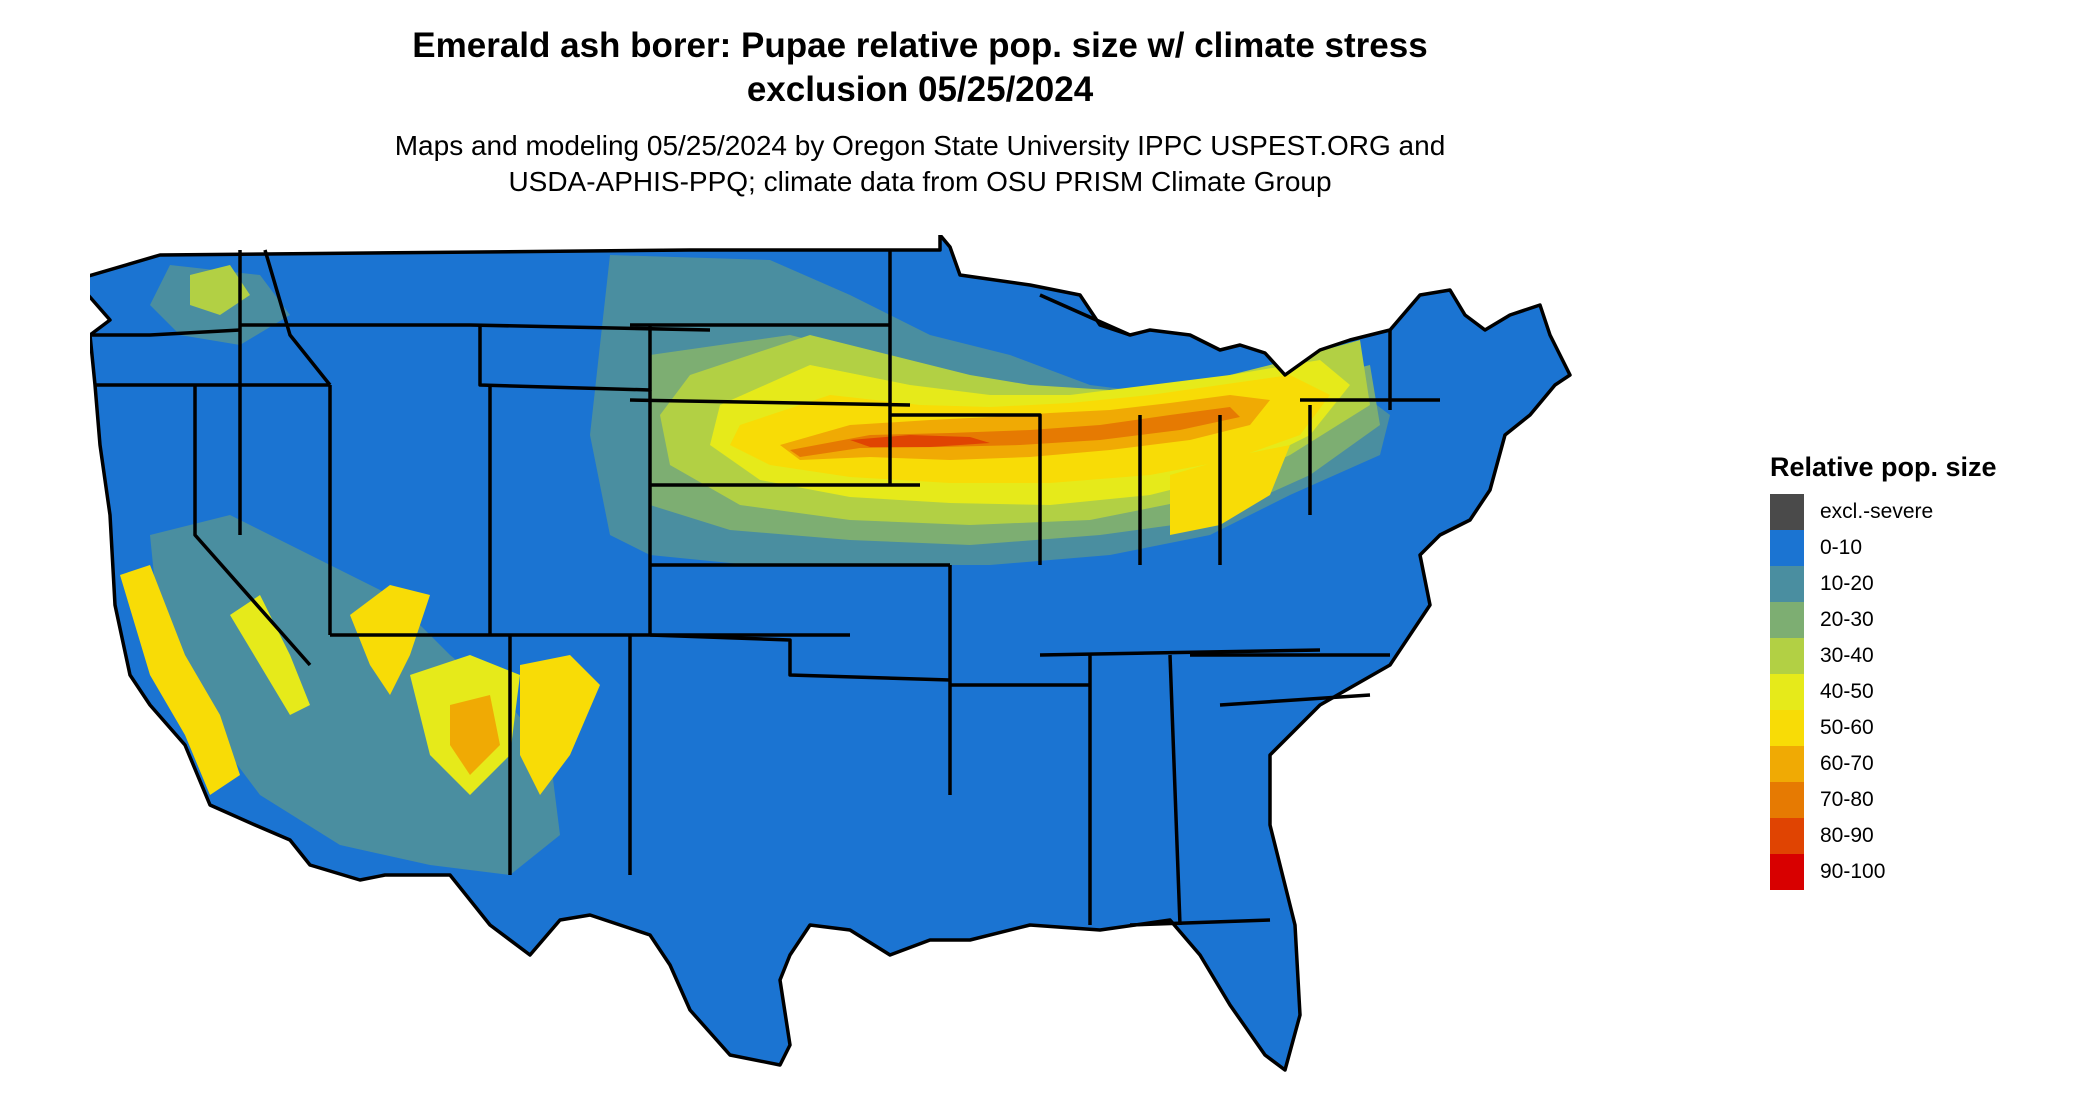 The width and height of the screenshot is (2100, 1116). What do you see at coordinates (1200, 922) in the screenshot?
I see `border-ga-fl` at bounding box center [1200, 922].